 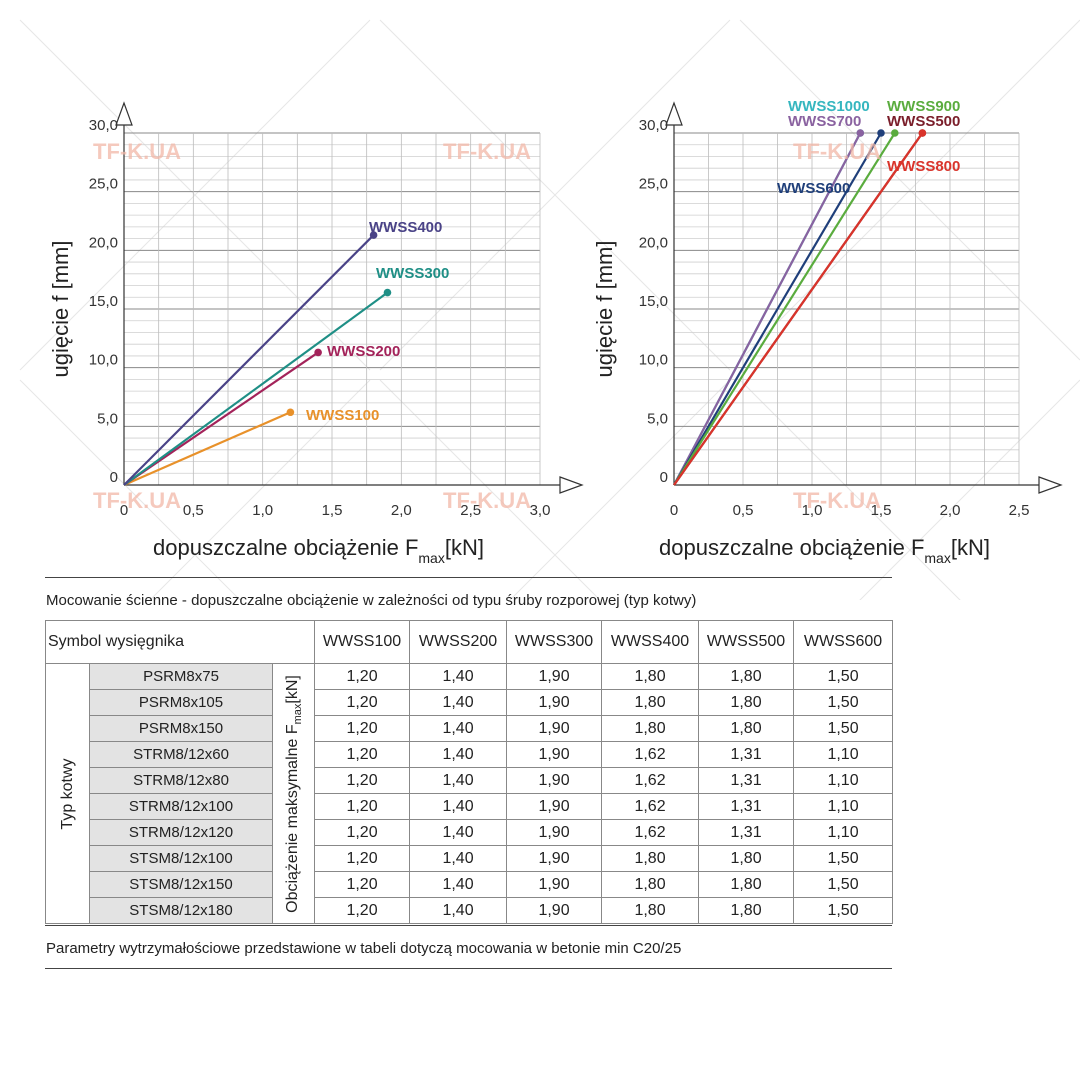 What do you see at coordinates (412, 273) in the screenshot?
I see `series-label: WWSS300` at bounding box center [412, 273].